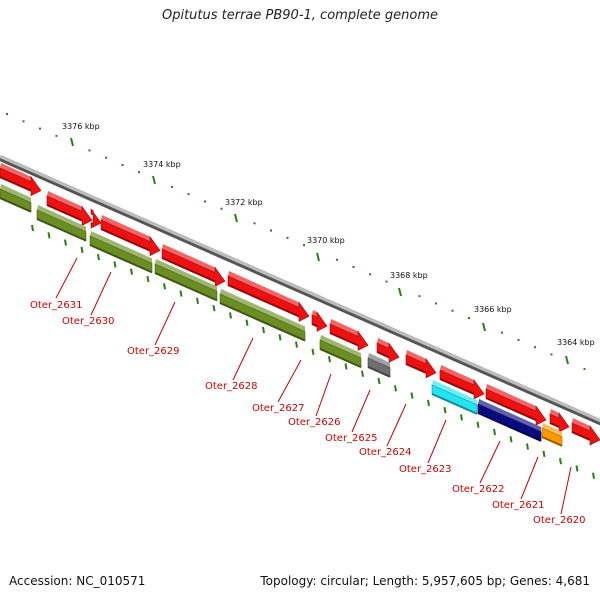 This screenshot has width=600, height=600. Describe the element at coordinates (511, 409) in the screenshot. I see `gene-2622-forward-edge` at that location.